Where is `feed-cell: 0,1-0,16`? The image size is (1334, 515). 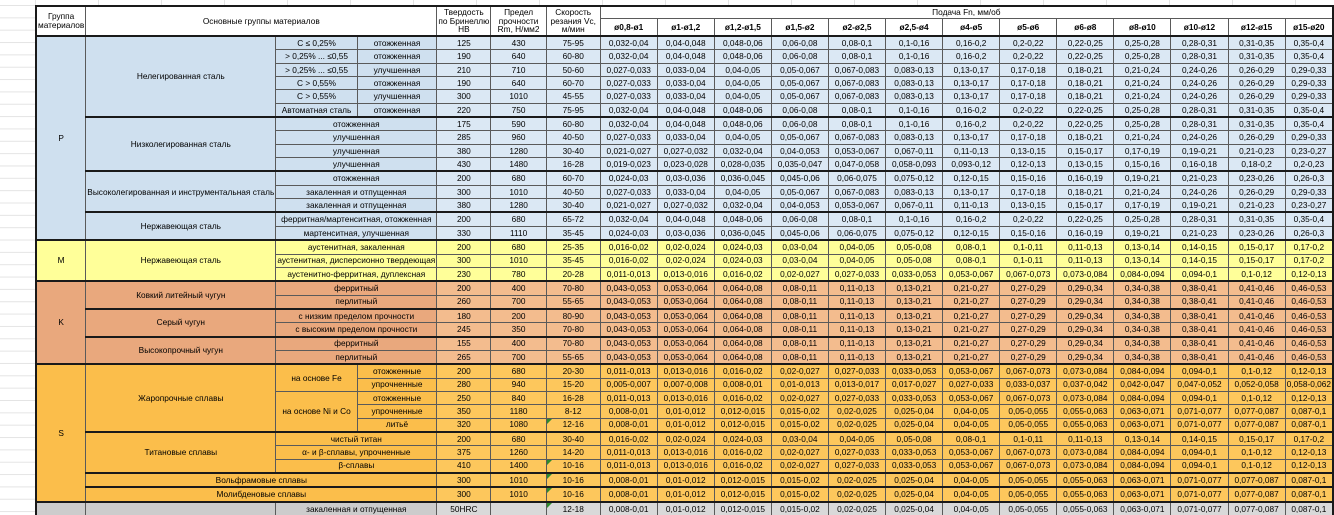 feed-cell: 0,1-0,16 is located at coordinates (914, 110).